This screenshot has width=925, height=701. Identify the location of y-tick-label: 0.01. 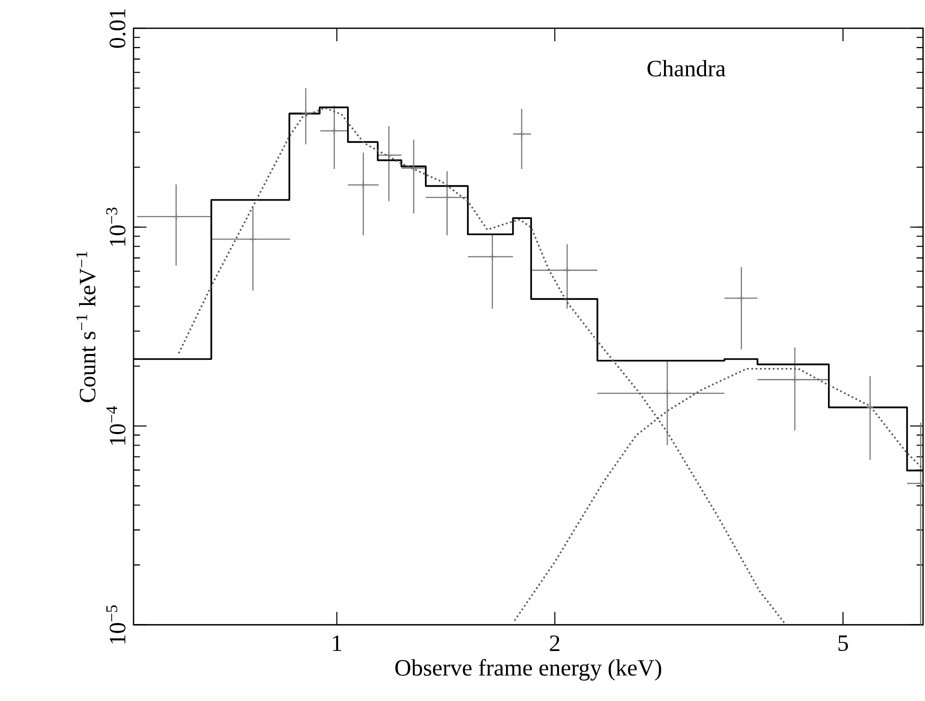
(118, 28).